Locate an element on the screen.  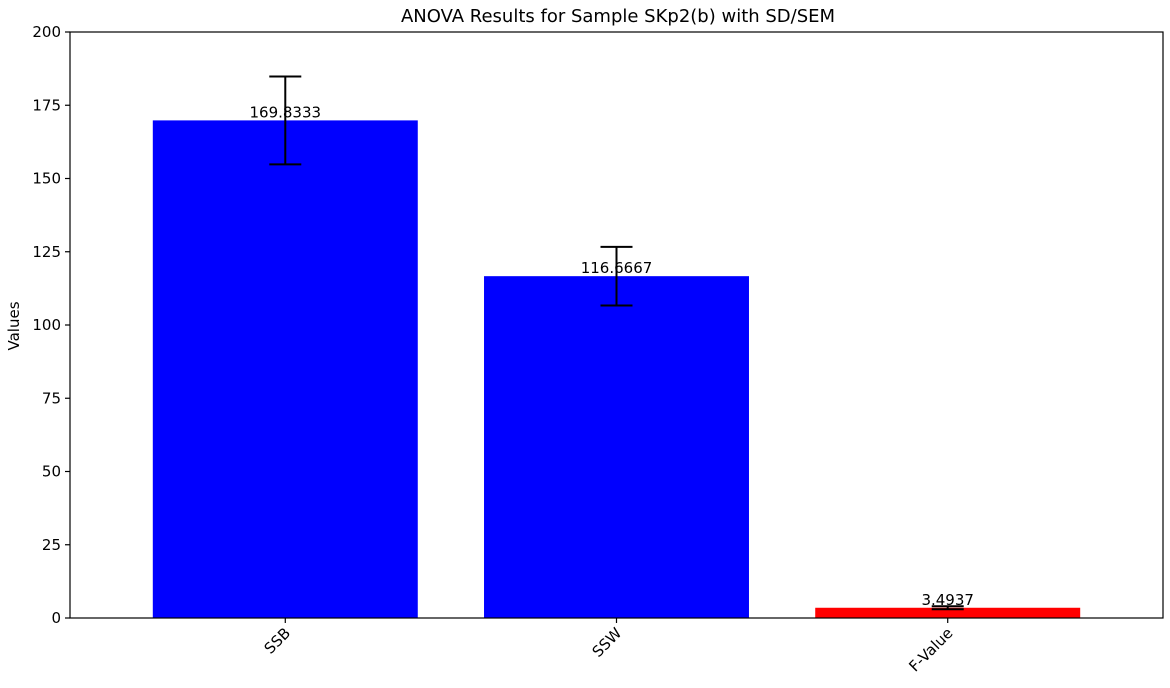
y-axis-label: Values is located at coordinates (14, 325).